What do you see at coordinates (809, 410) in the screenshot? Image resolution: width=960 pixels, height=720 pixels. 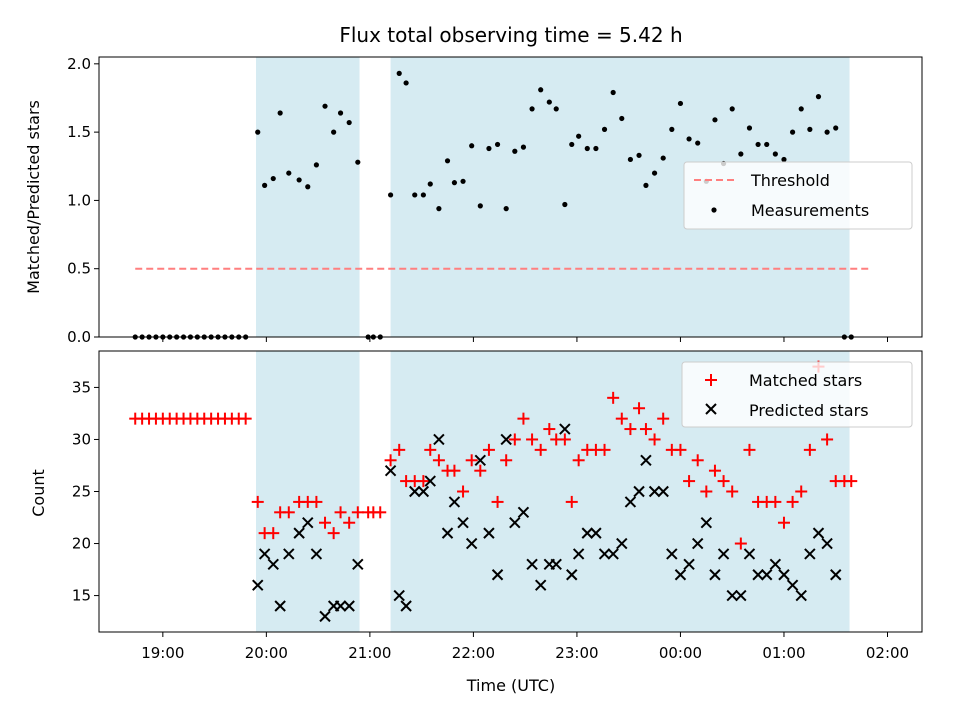 I see `legend-predicted-label: Predicted stars` at bounding box center [809, 410].